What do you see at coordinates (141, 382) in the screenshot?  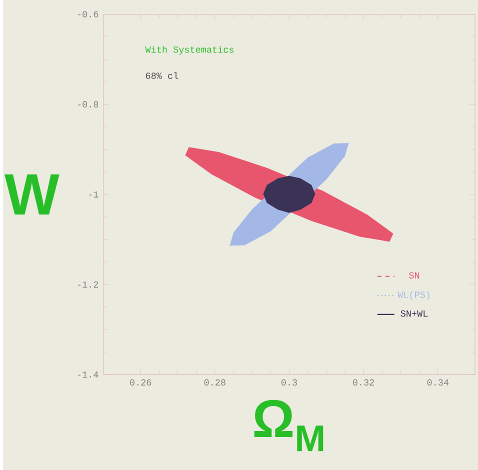 I see `x-tick-label: 0.26` at bounding box center [141, 382].